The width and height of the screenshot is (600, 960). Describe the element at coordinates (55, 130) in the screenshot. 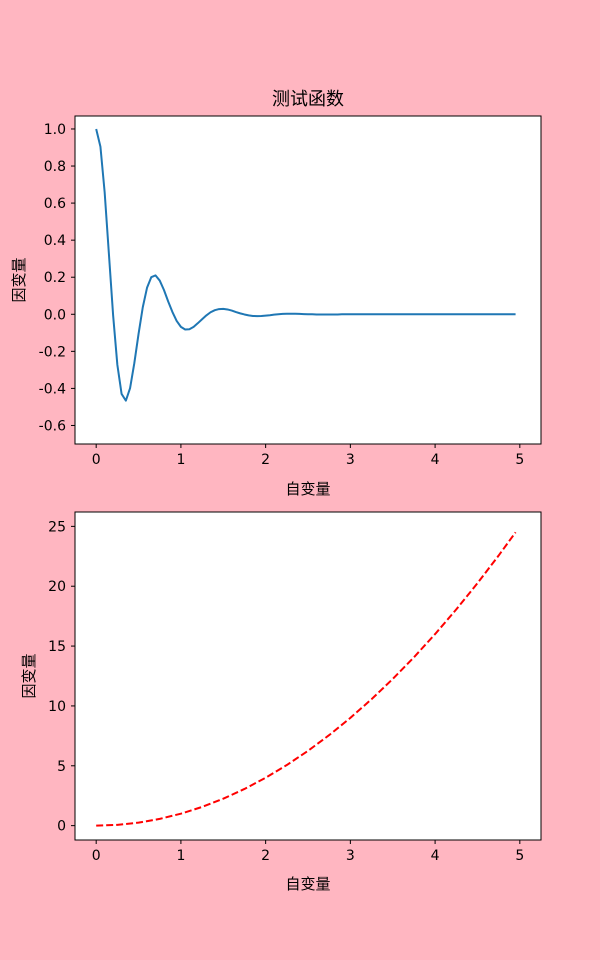

I see `y-tick-label: 1.0` at that location.